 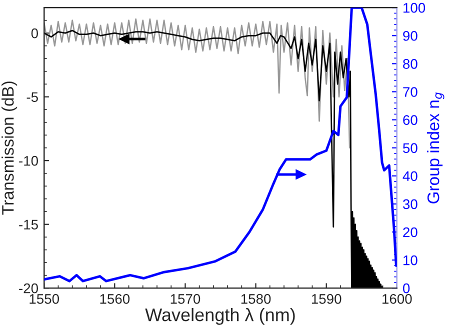 I want to click on y-axis-title: Transmission (dB), so click(x=10, y=148).